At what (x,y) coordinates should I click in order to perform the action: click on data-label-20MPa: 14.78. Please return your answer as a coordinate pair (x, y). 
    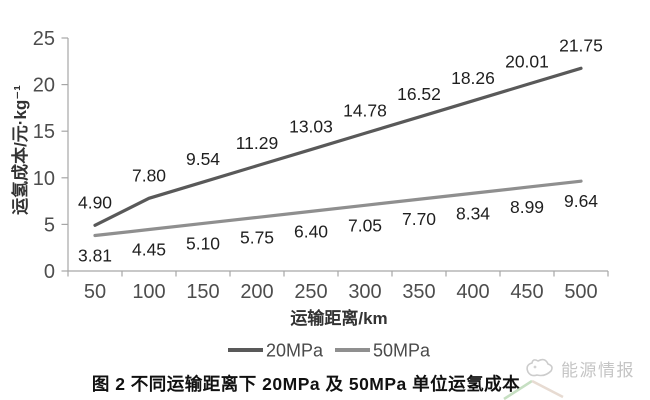
    Looking at the image, I should click on (365, 110).